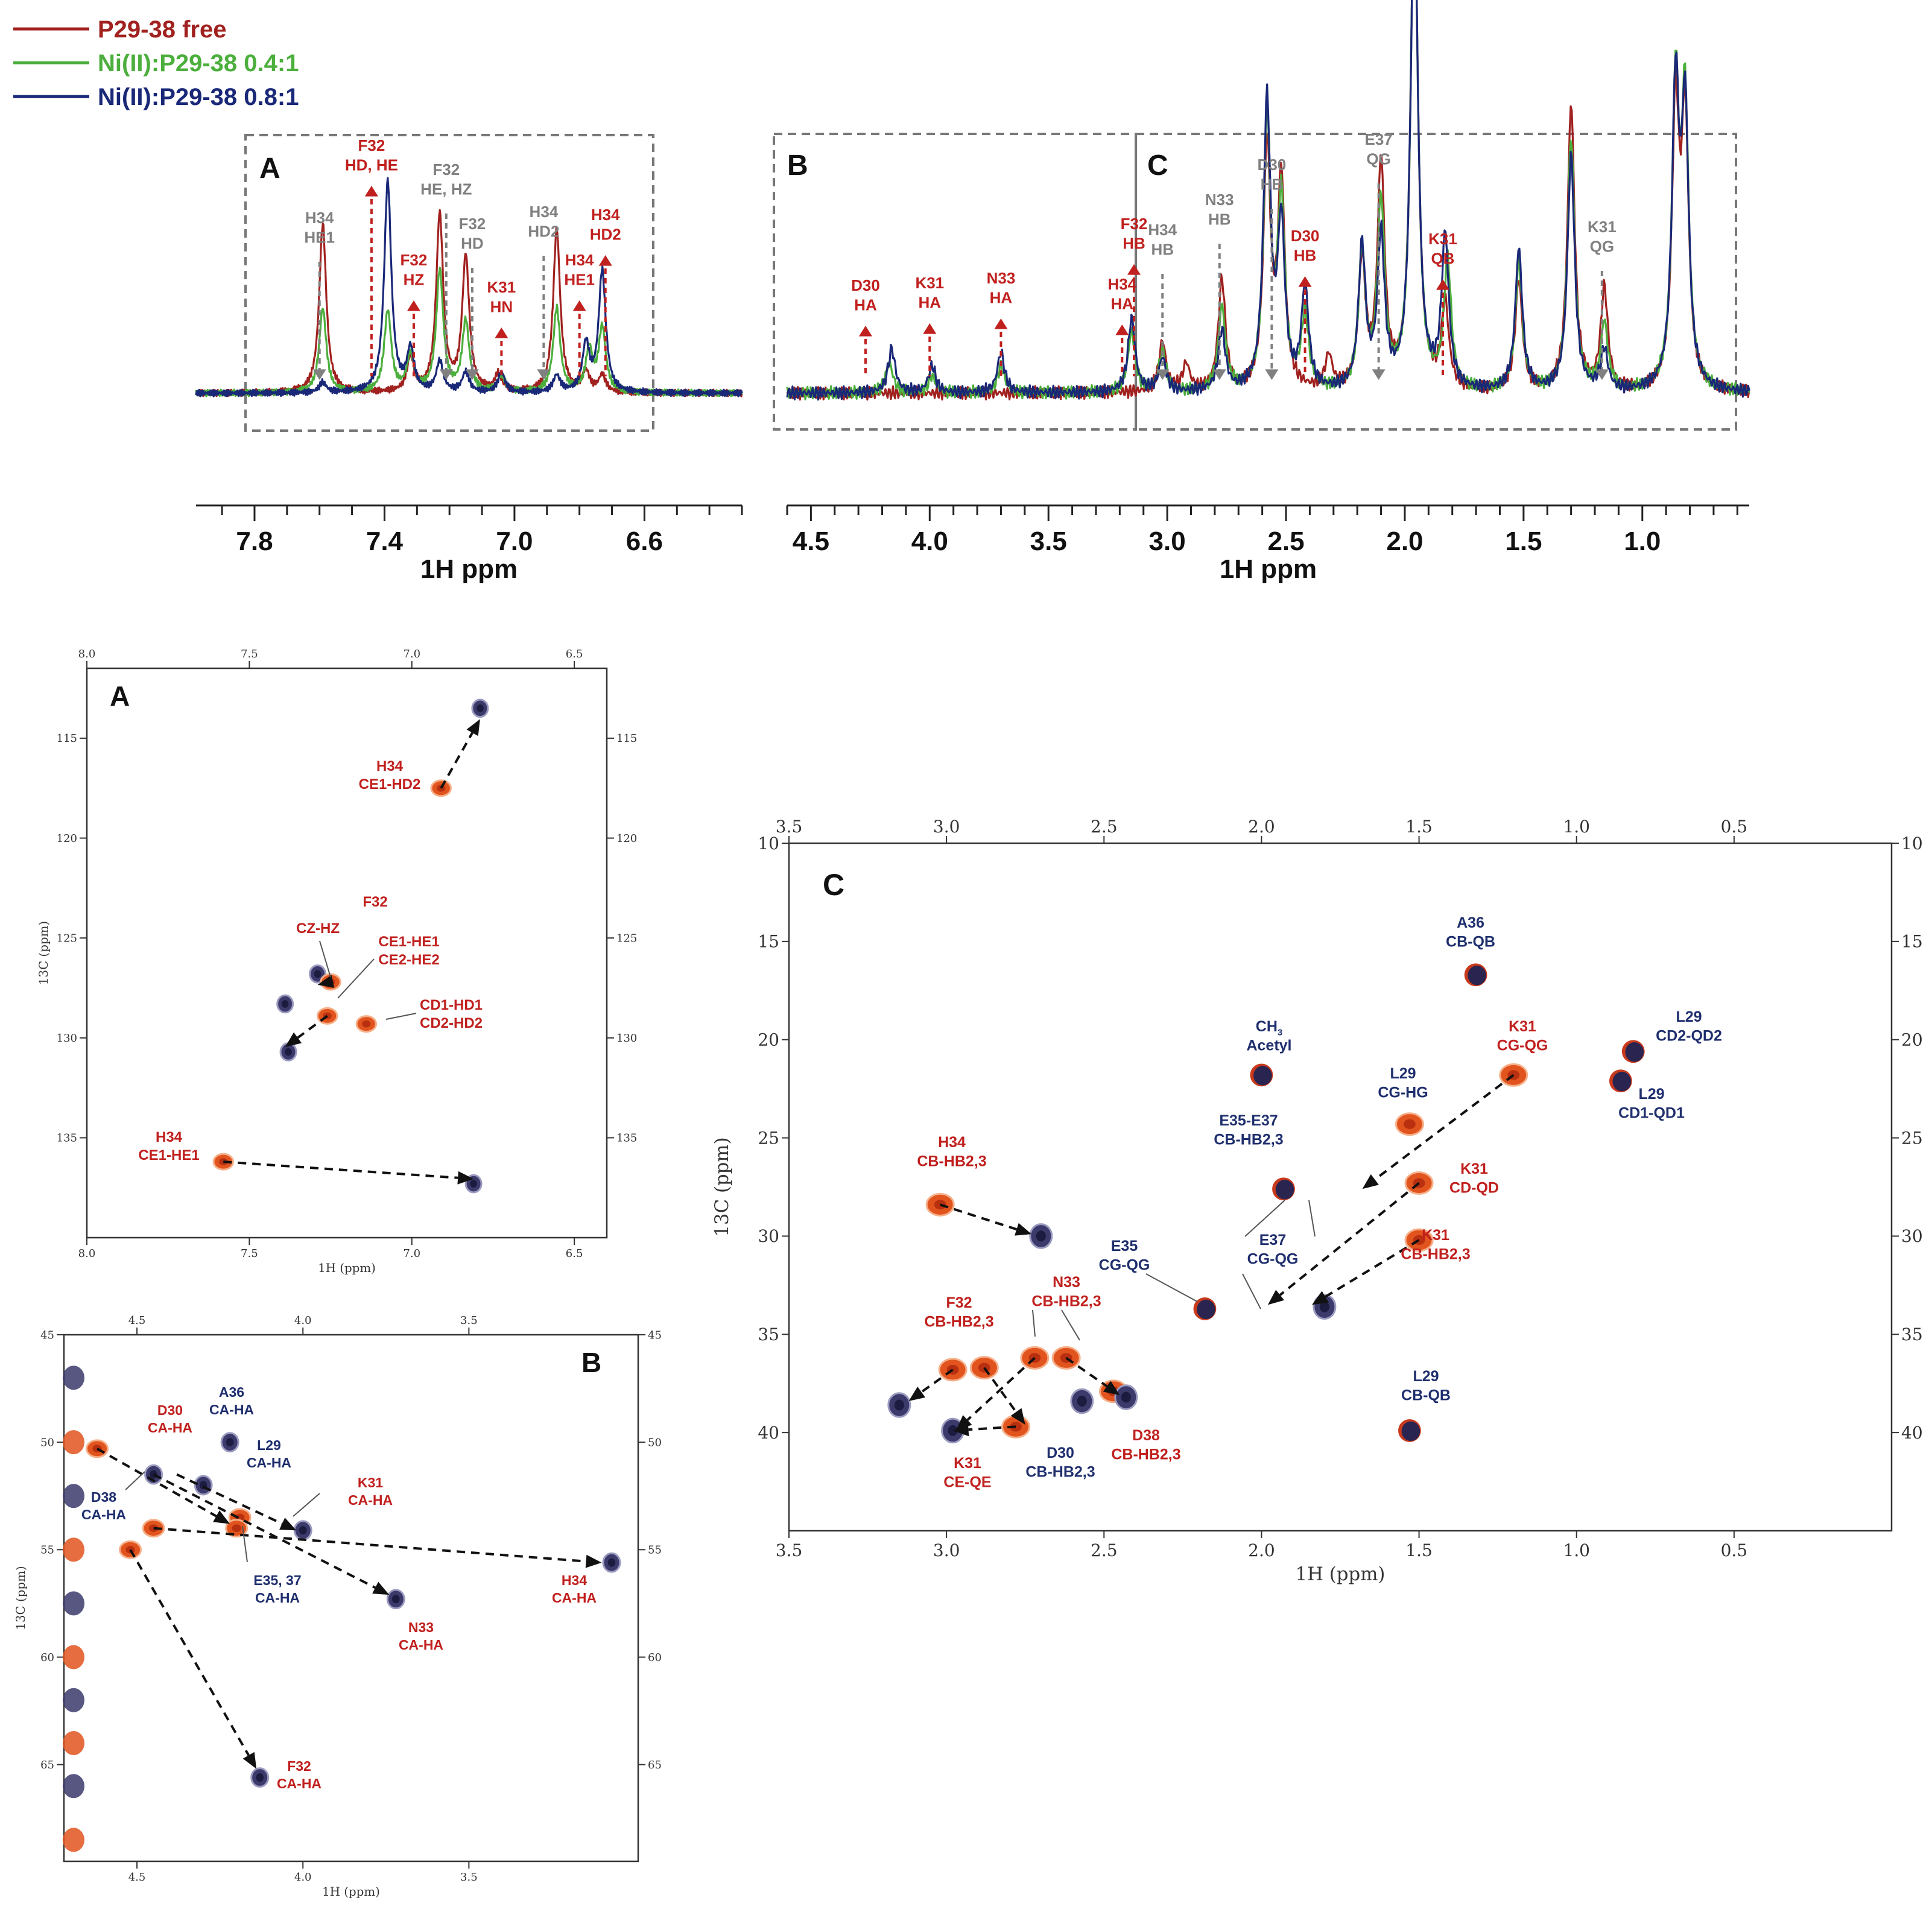 The height and width of the screenshot is (1915, 1932). I want to click on tick-label: 4.0, so click(929, 541).